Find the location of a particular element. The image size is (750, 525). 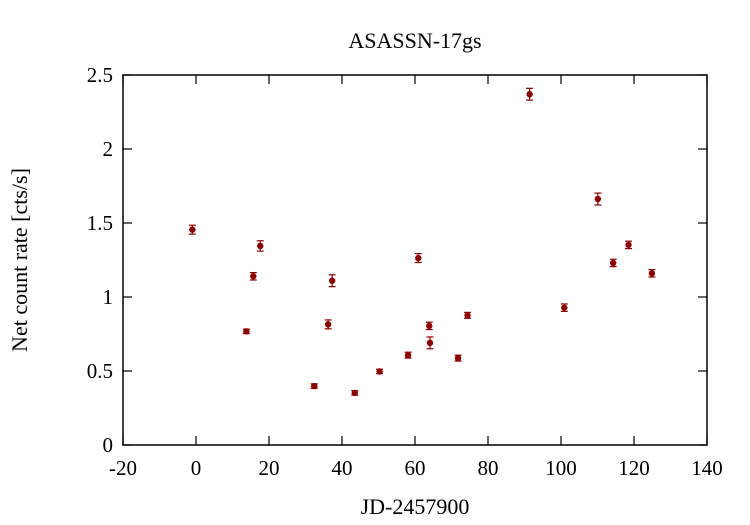

x-tick-label: 40 is located at coordinates (342, 468).